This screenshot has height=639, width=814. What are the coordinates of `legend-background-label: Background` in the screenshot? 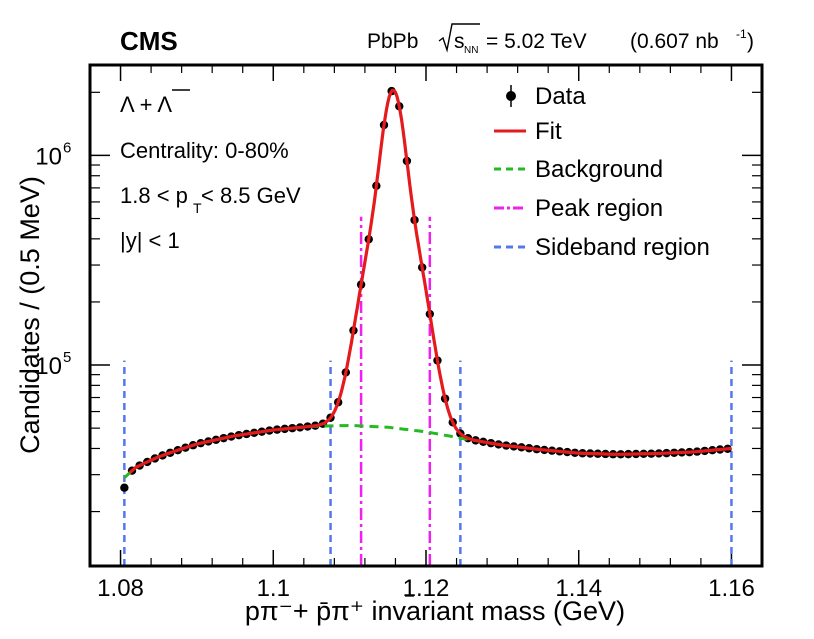 It's located at (599, 169).